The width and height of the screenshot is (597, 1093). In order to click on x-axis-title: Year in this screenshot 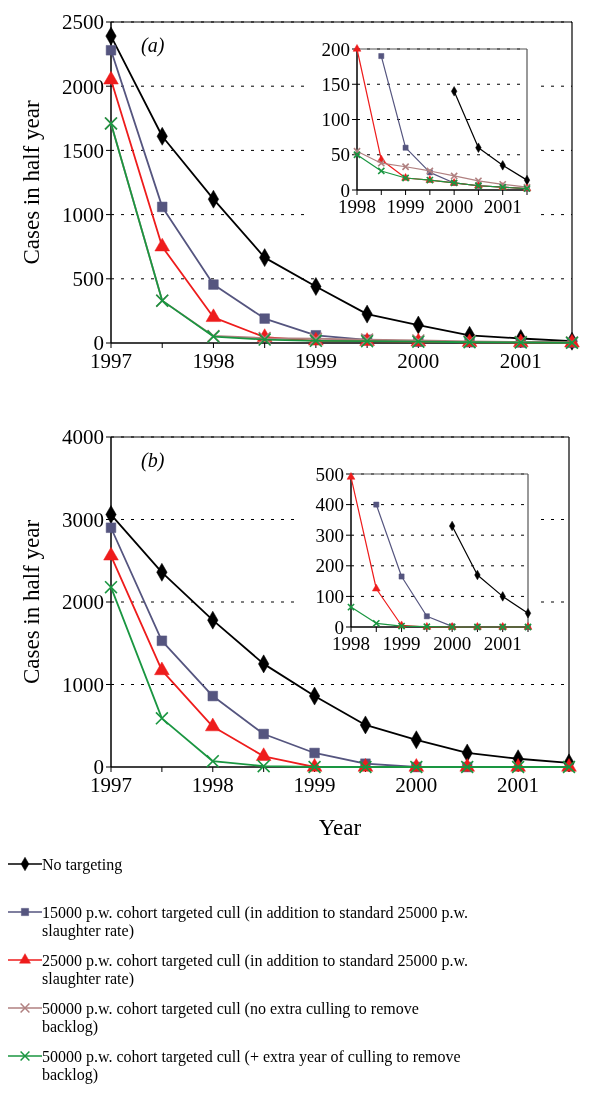, I will do `click(340, 827)`.